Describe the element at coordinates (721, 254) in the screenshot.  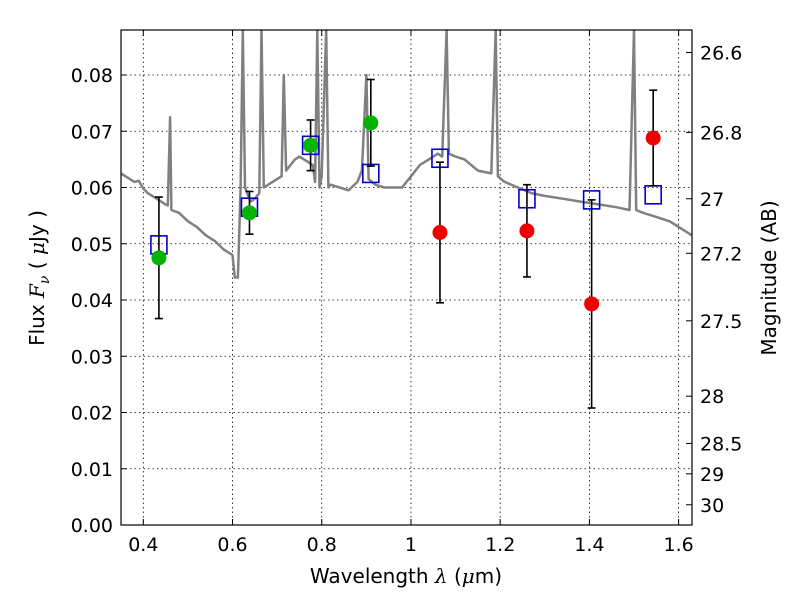
I see `y2-tick-label: 27.2` at that location.